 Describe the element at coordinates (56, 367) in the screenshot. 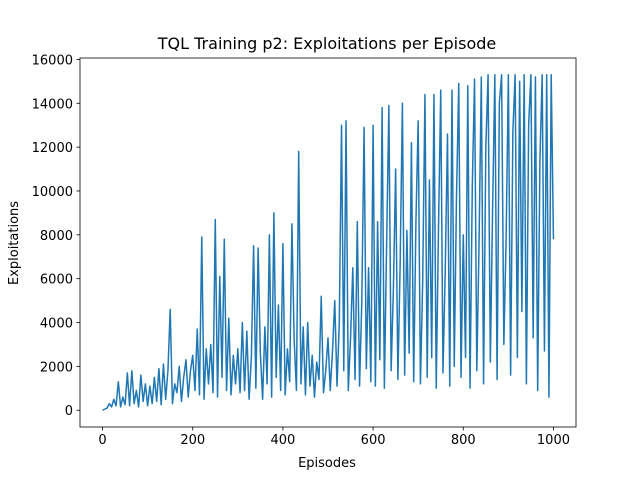

I see `y-tick-label: 2000` at that location.